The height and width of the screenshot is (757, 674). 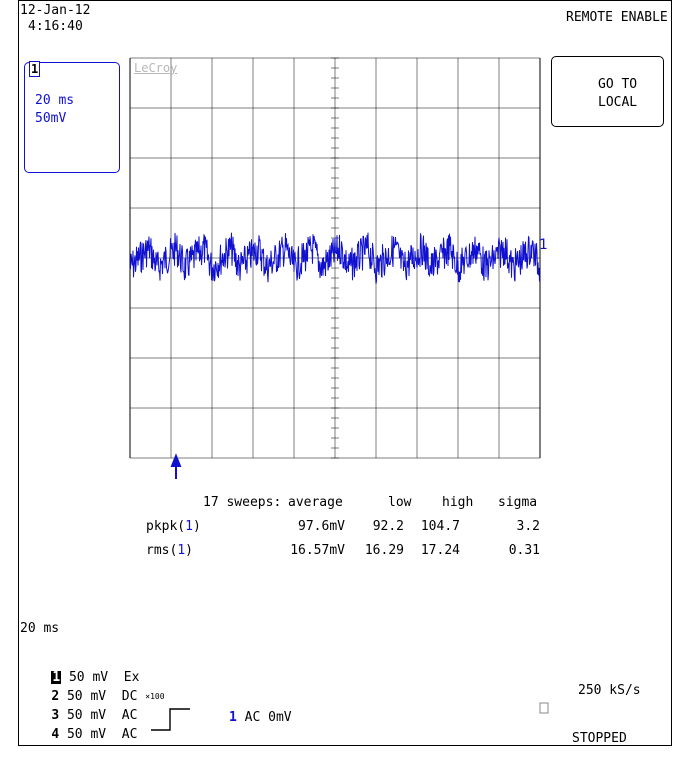 I want to click on waveform-trace, so click(x=335, y=258).